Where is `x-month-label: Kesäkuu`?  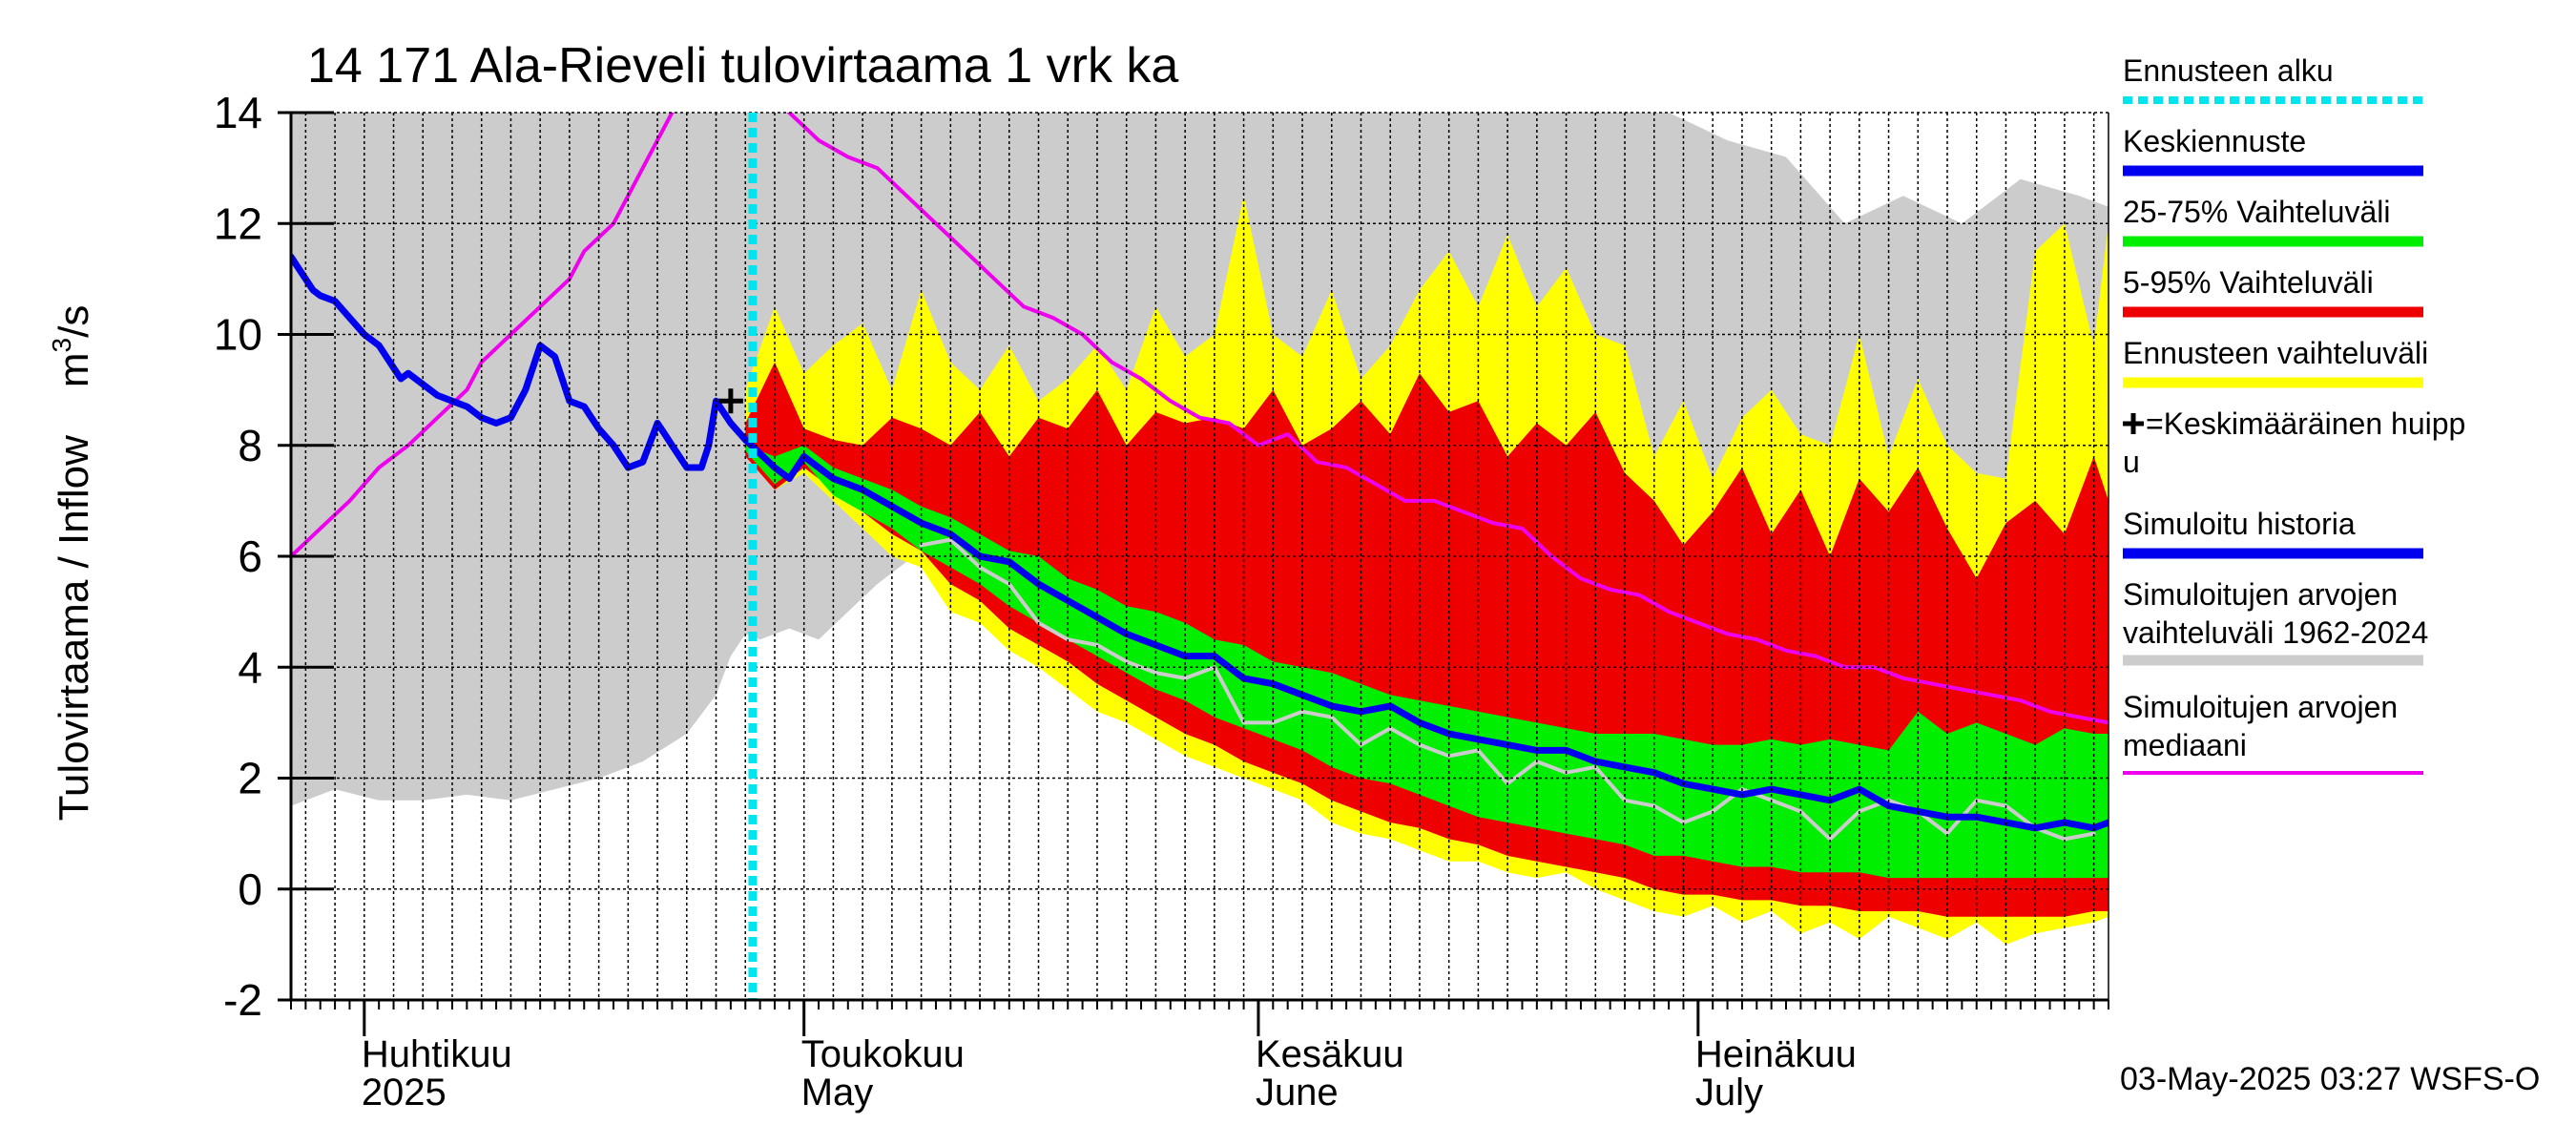 x-month-label: Kesäkuu is located at coordinates (1330, 1054).